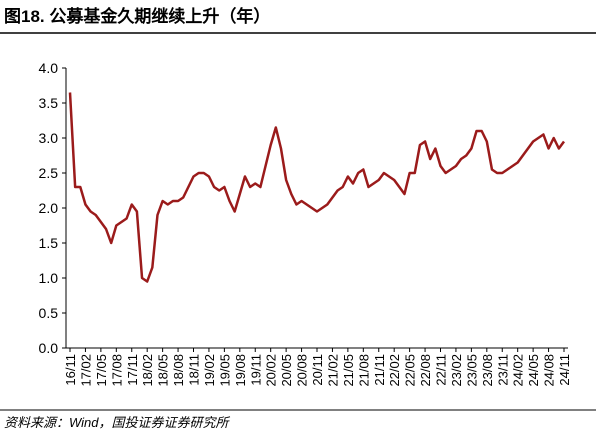  Describe the element at coordinates (85, 370) in the screenshot. I see `x-tick-label: 17/02` at that location.